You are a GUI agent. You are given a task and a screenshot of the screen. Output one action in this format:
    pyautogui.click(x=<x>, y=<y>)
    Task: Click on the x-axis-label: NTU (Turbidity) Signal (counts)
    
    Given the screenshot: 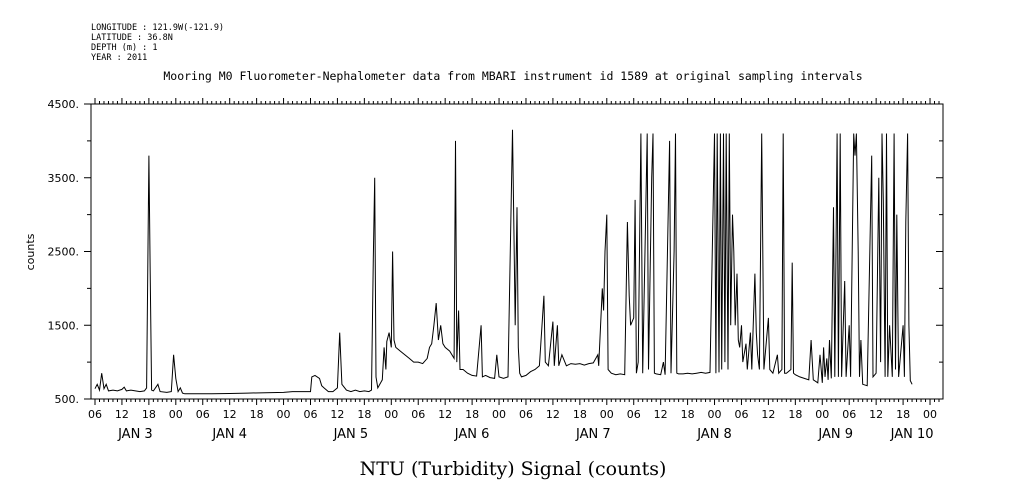 What is the action you would take?
    pyautogui.click(x=513, y=469)
    